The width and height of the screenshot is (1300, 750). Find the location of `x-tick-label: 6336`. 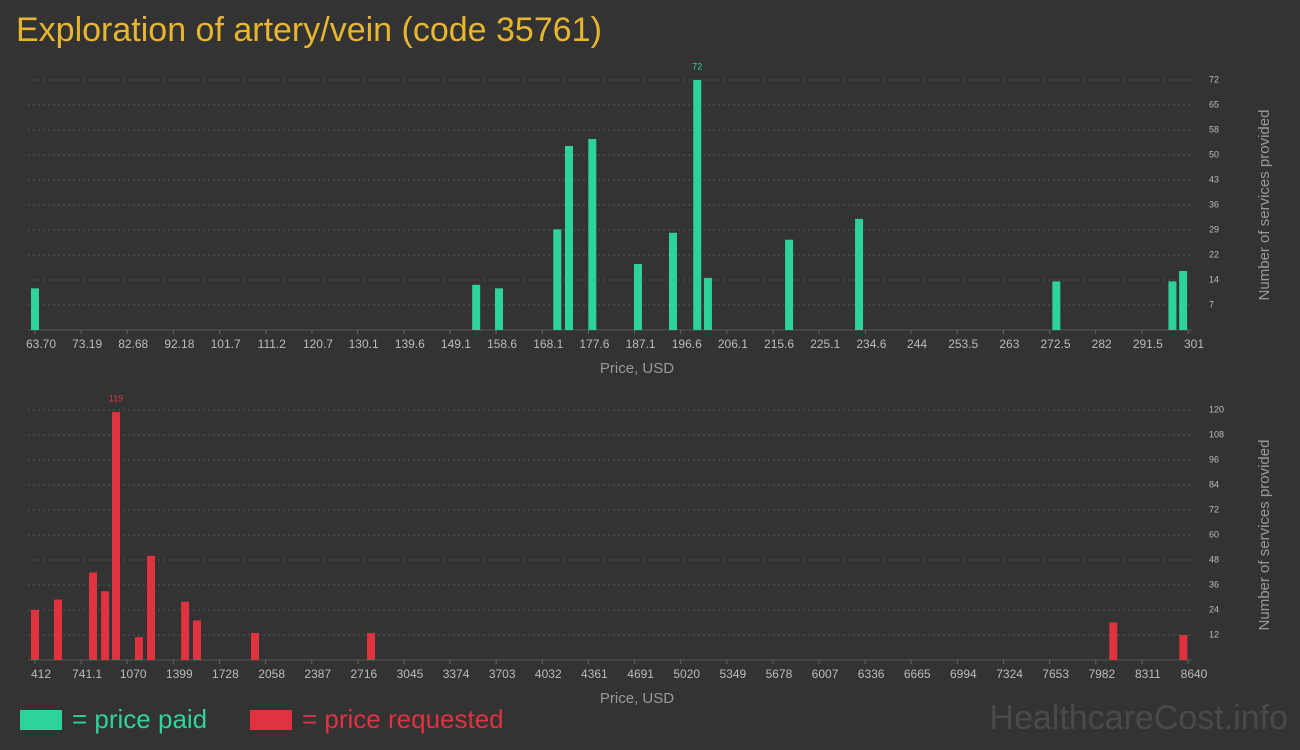

x-tick-label: 6336 is located at coordinates (871, 674).